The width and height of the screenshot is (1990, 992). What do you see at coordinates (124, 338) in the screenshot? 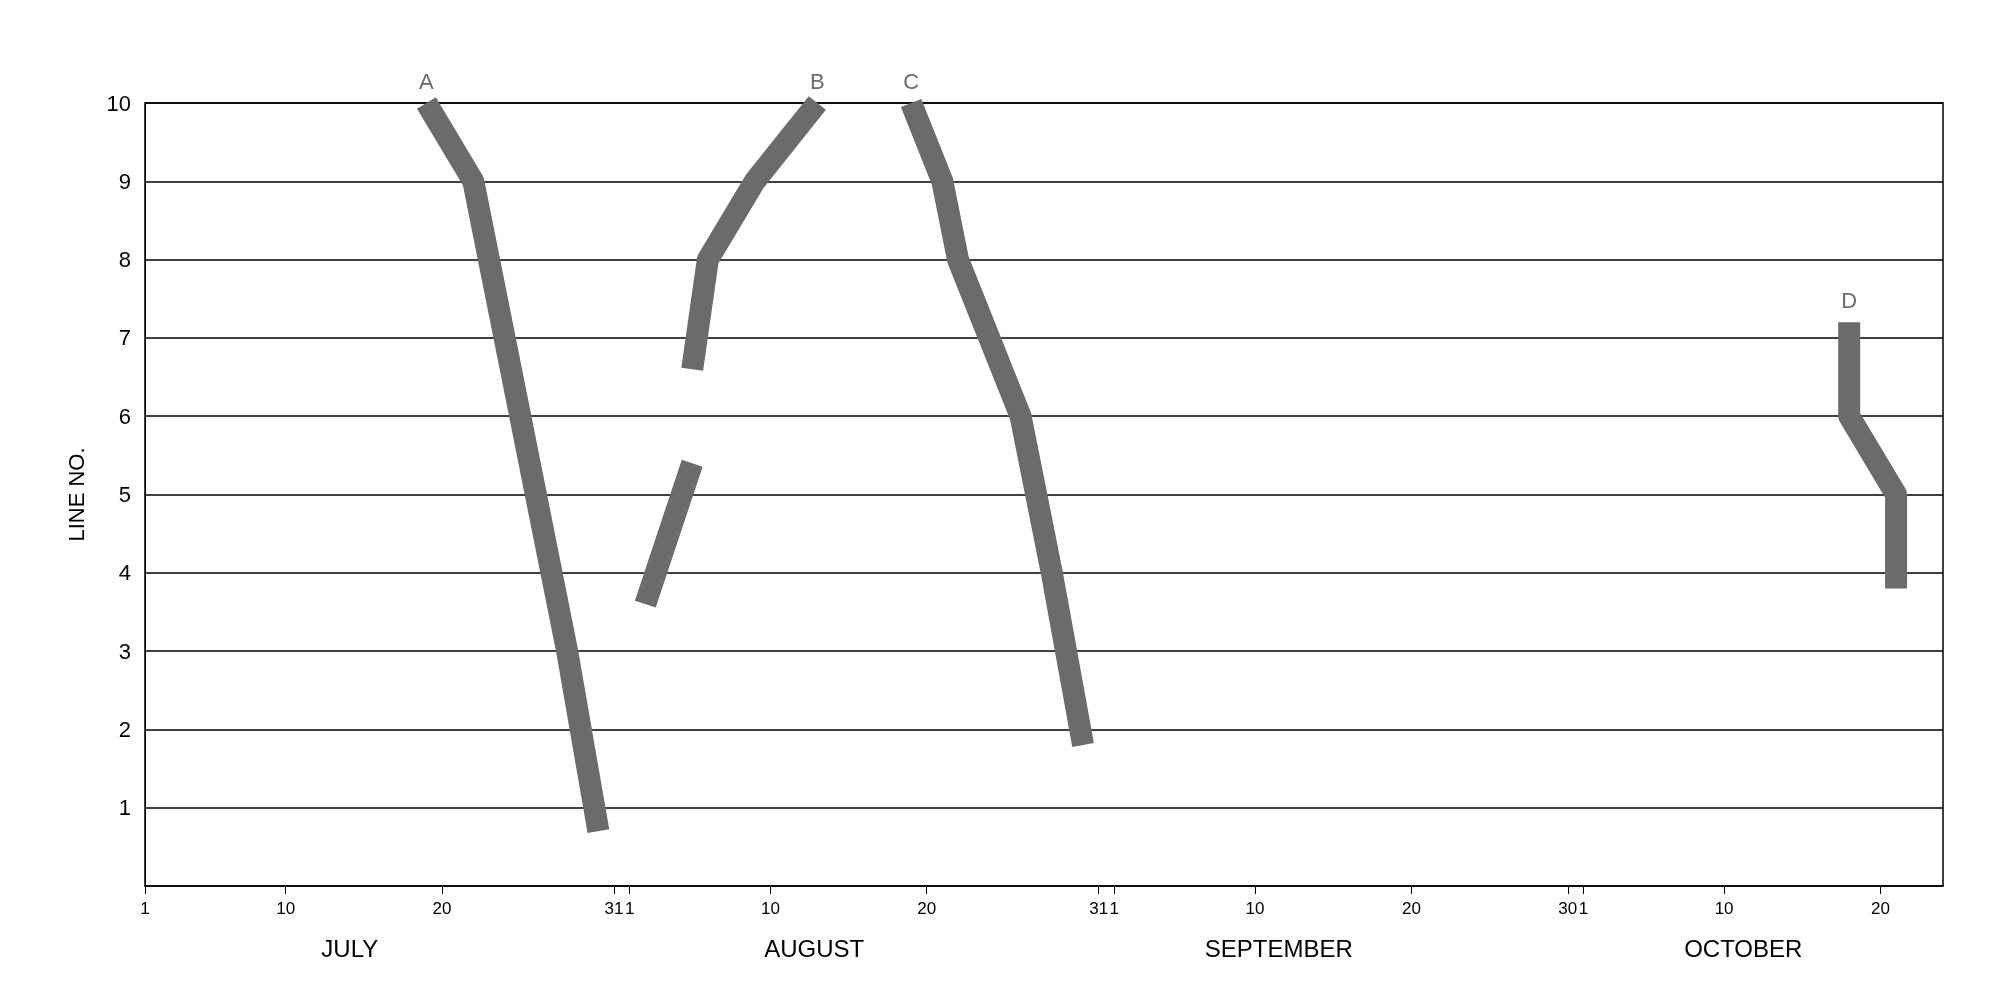
I see `y-tick-label: 7` at bounding box center [124, 338].